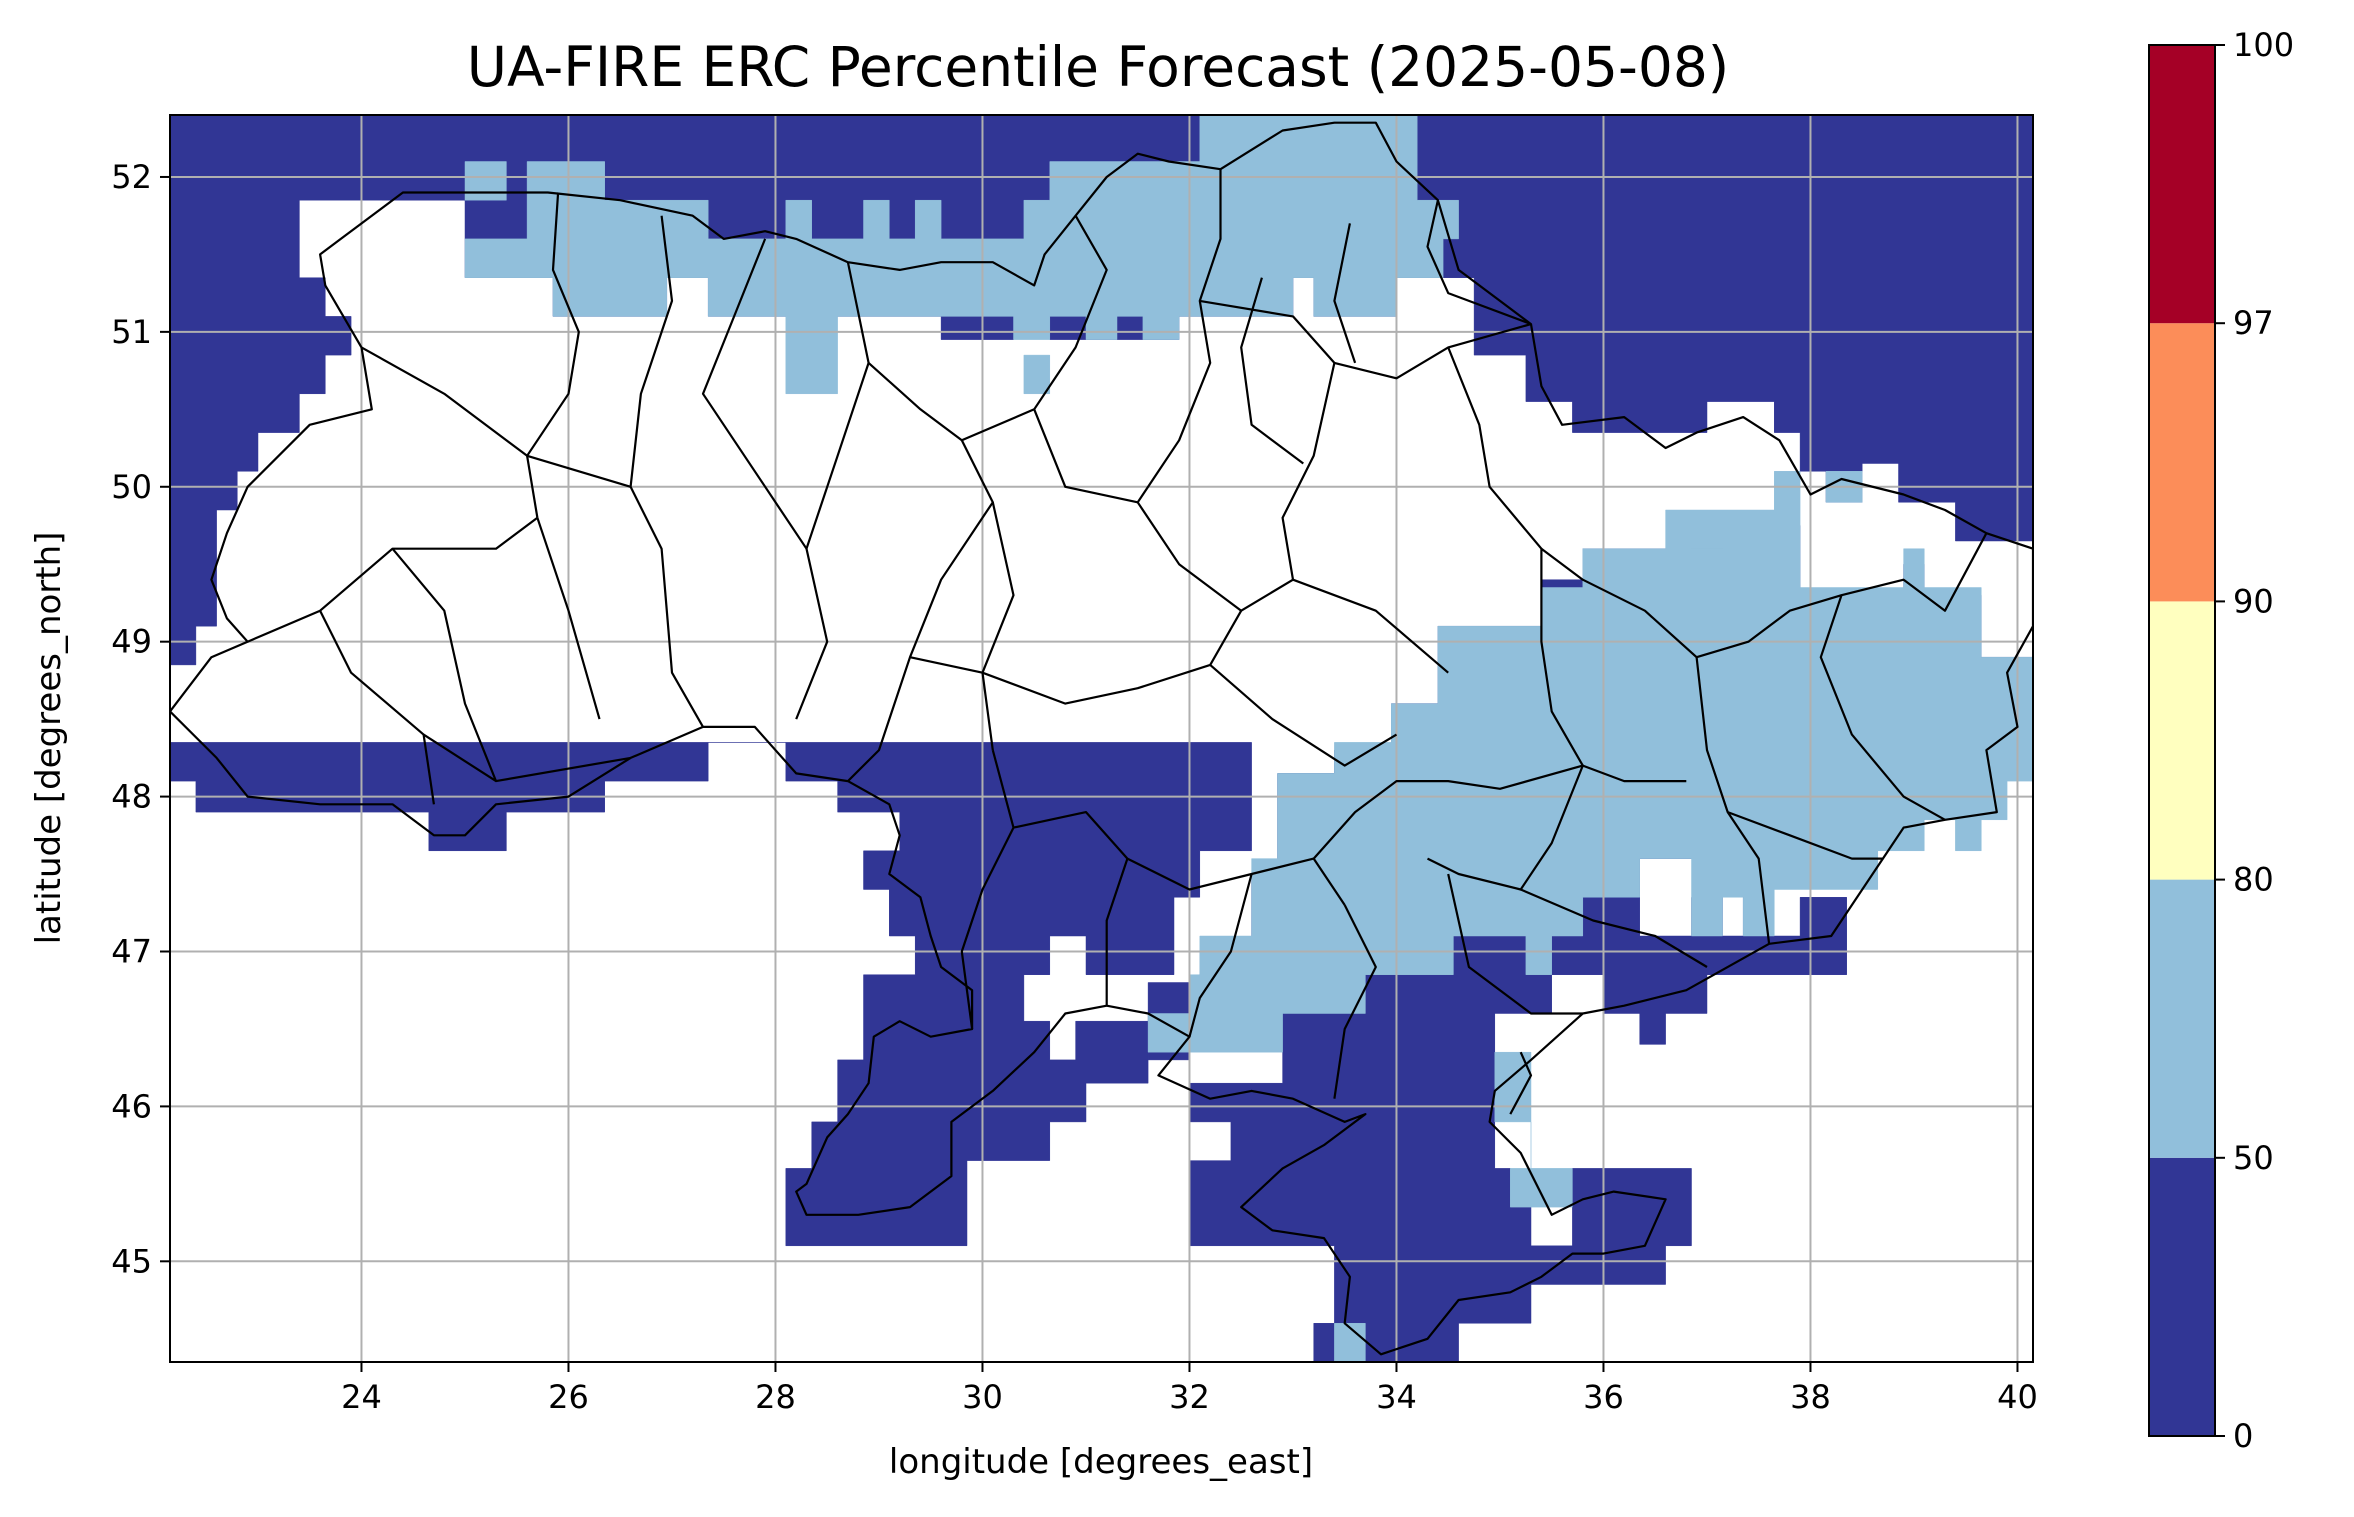  I want to click on x-axis-ticks: 24 26 28 30 32 34 36 38 40, so click(1189, 1389).